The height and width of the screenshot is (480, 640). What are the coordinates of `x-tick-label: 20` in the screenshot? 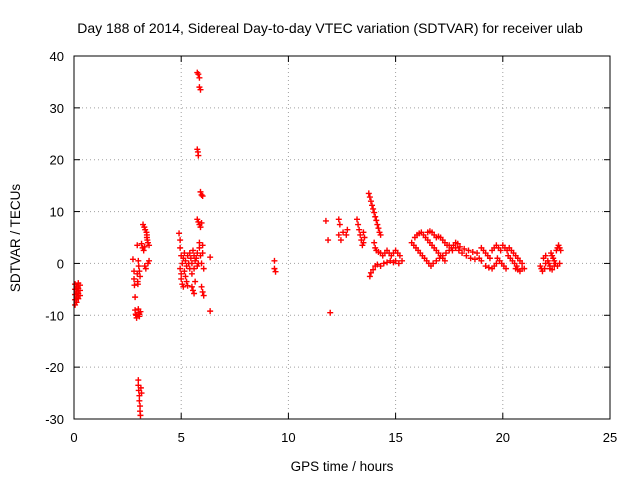 It's located at (503, 437).